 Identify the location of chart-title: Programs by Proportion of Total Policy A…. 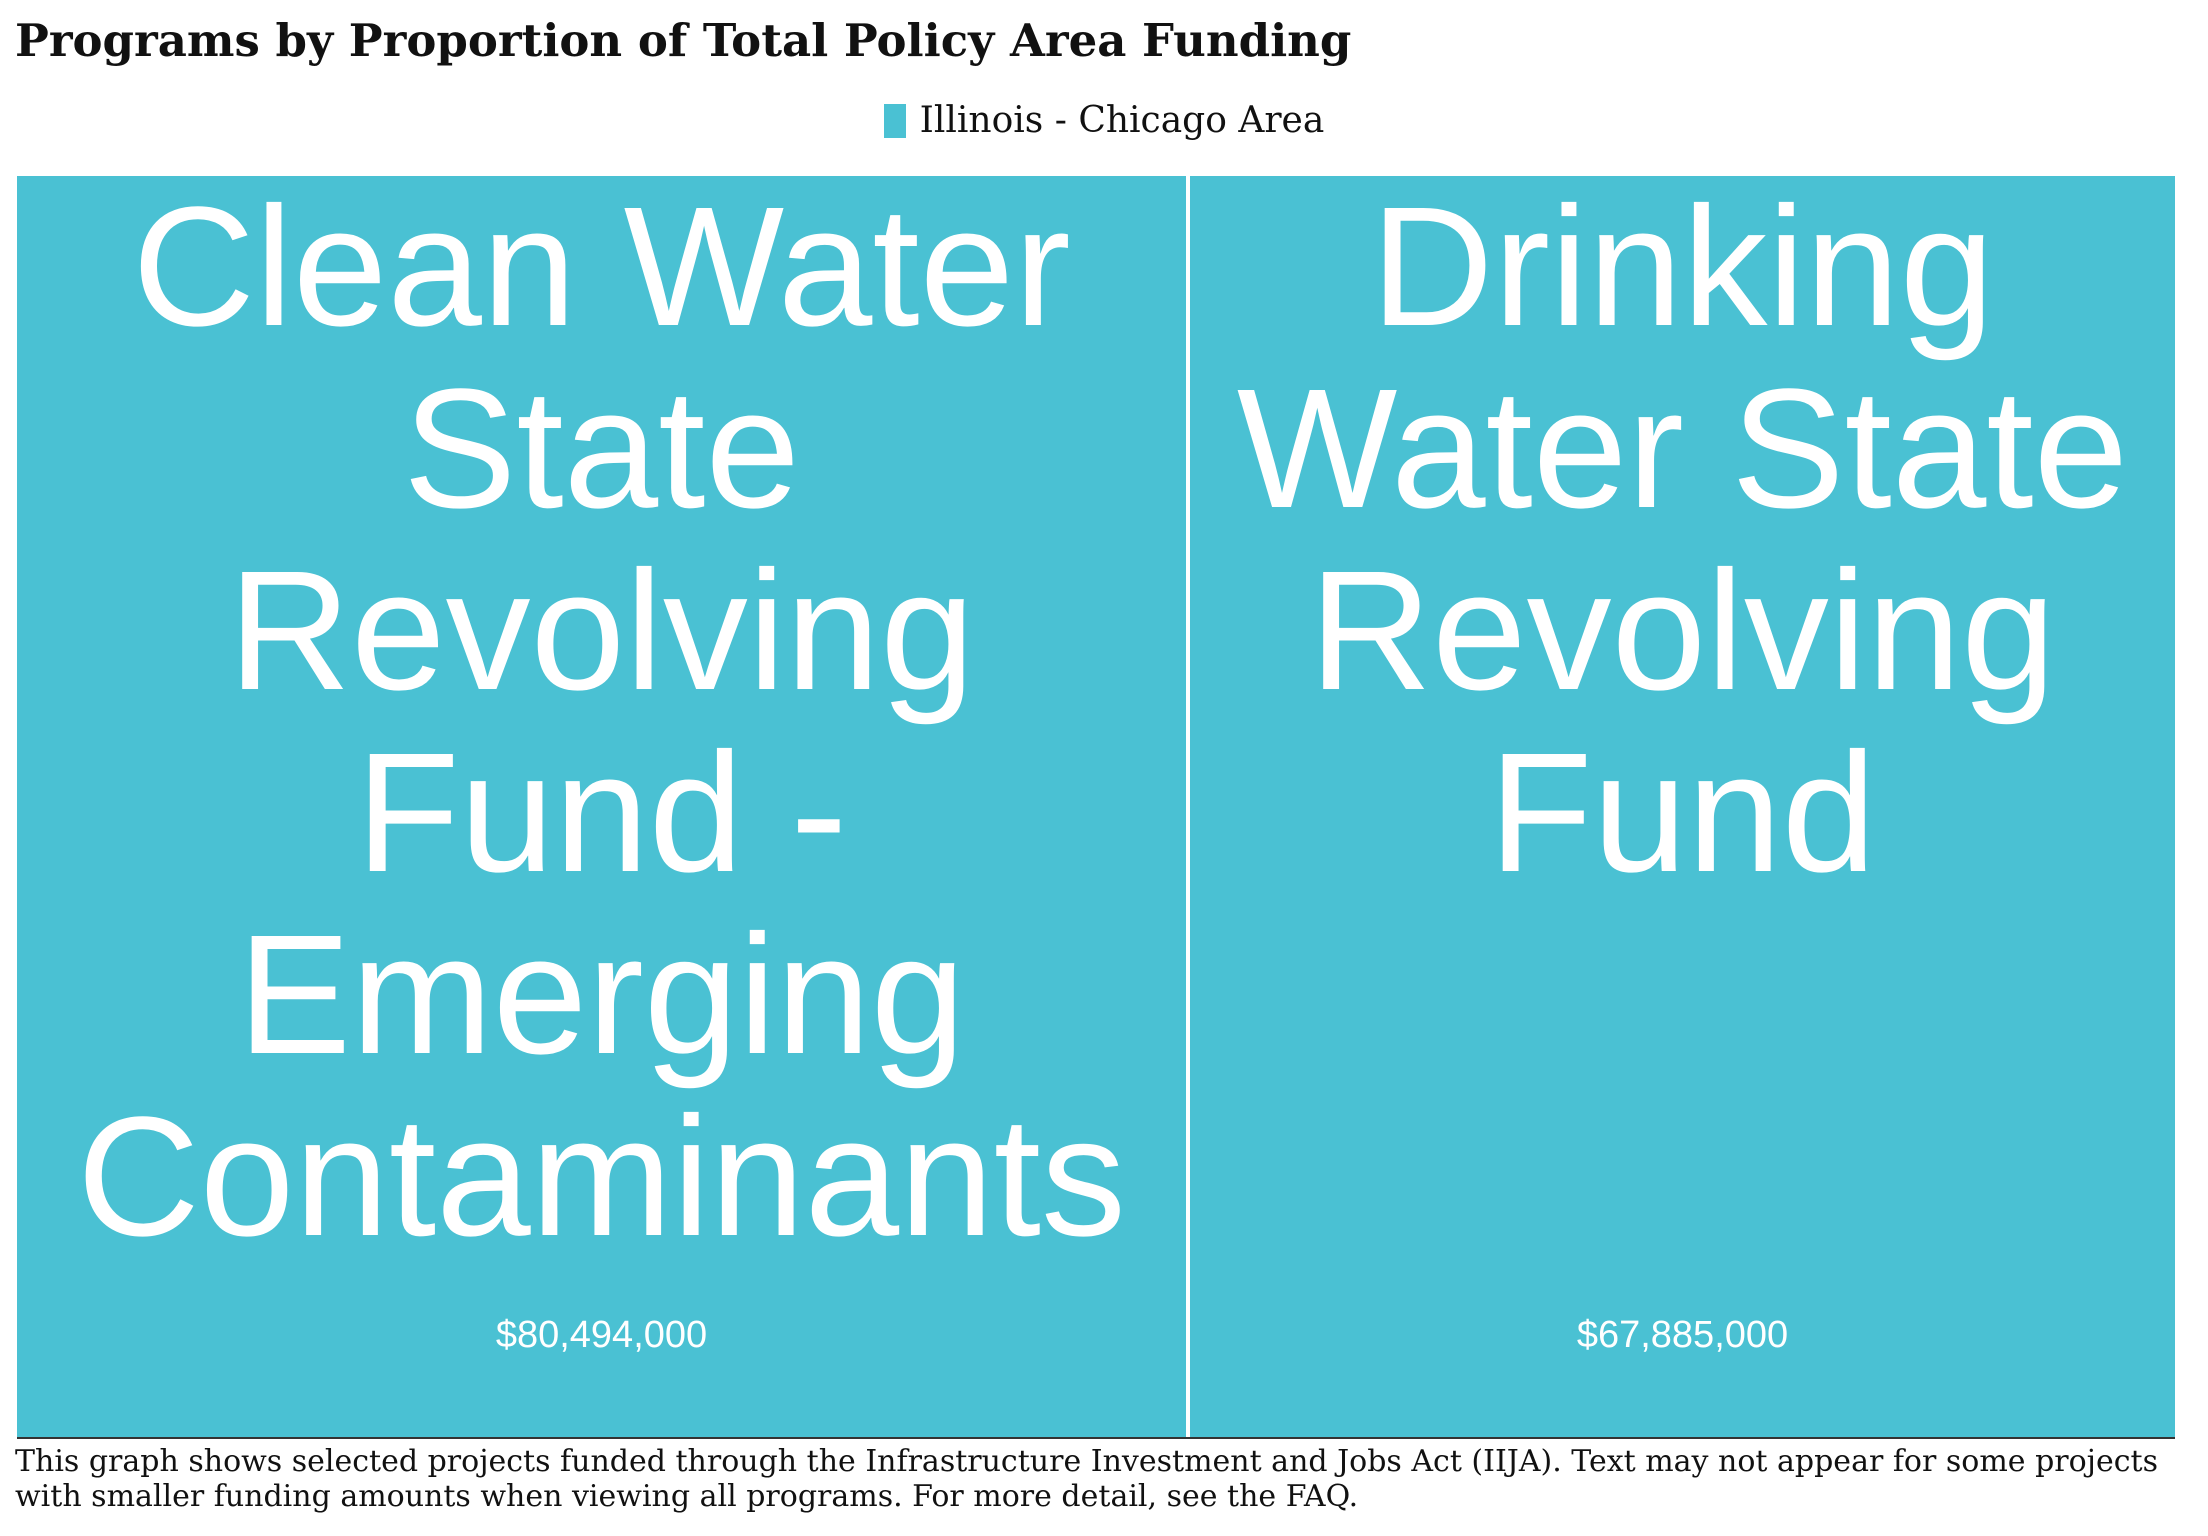
(683, 40).